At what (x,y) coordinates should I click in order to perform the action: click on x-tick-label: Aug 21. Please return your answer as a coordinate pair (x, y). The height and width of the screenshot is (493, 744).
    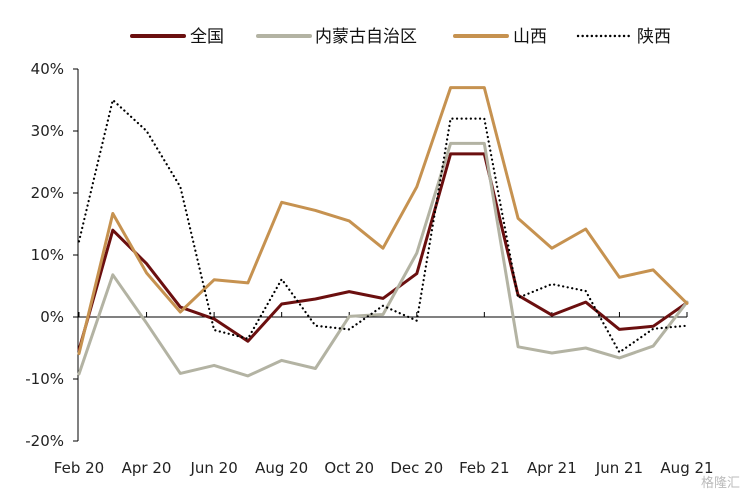
    Looking at the image, I should click on (686, 468).